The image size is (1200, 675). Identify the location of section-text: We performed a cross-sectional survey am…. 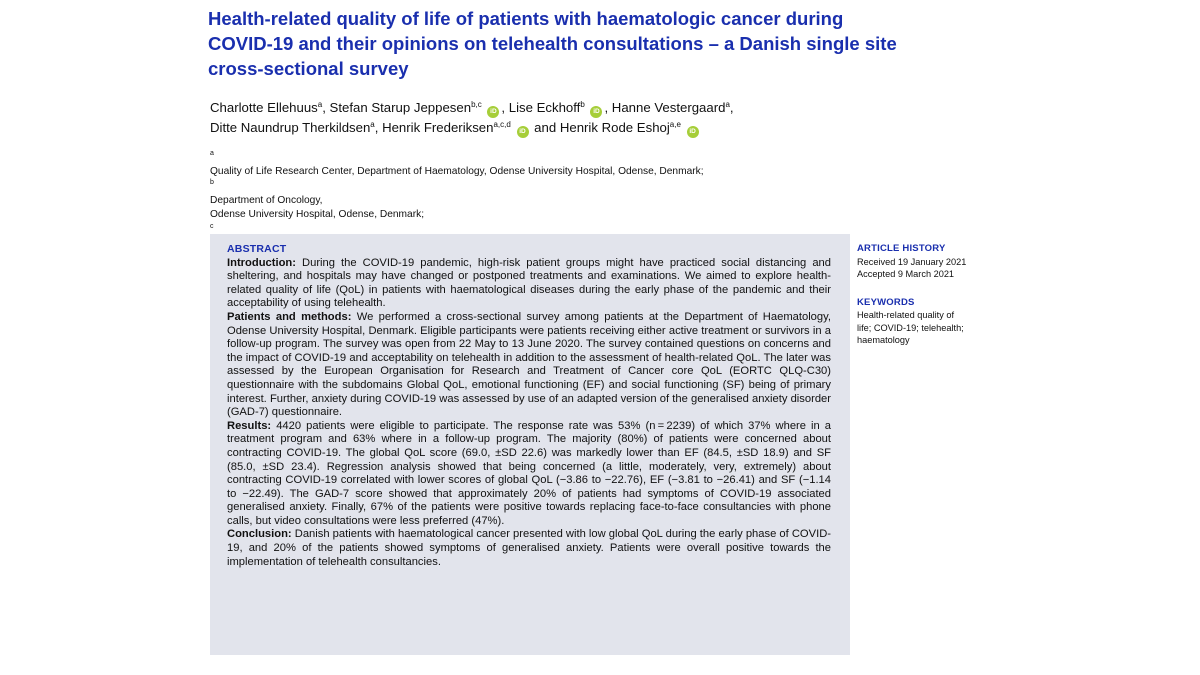
(529, 364).